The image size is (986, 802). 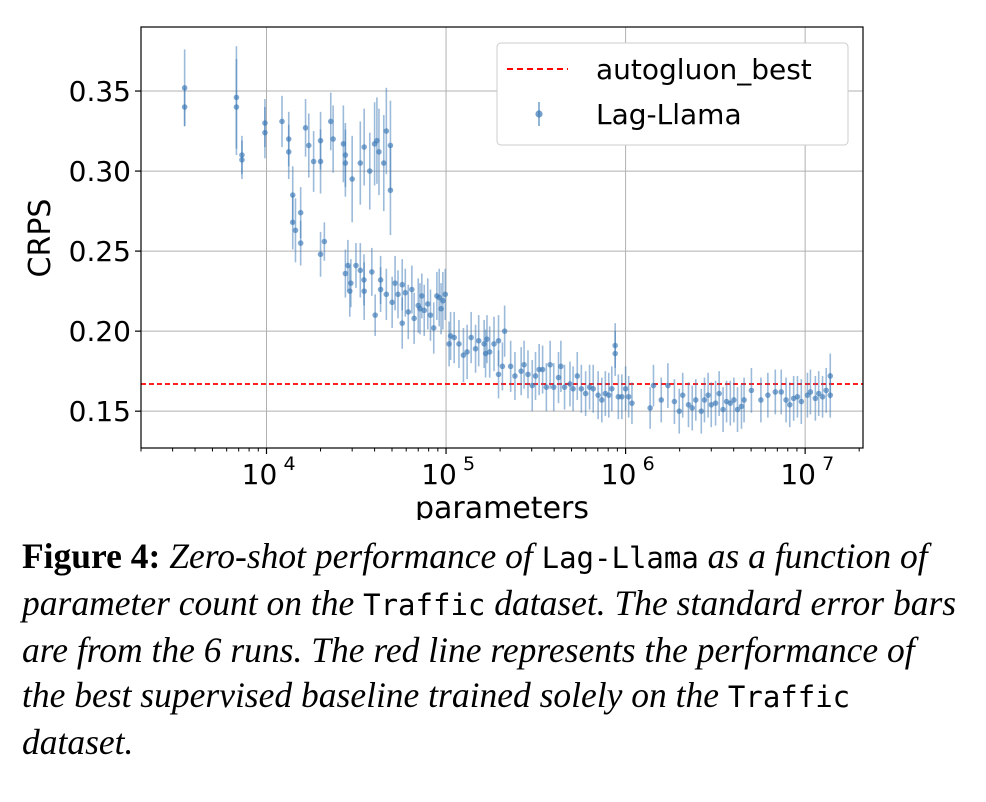 I want to click on legend-box, so click(x=672, y=94).